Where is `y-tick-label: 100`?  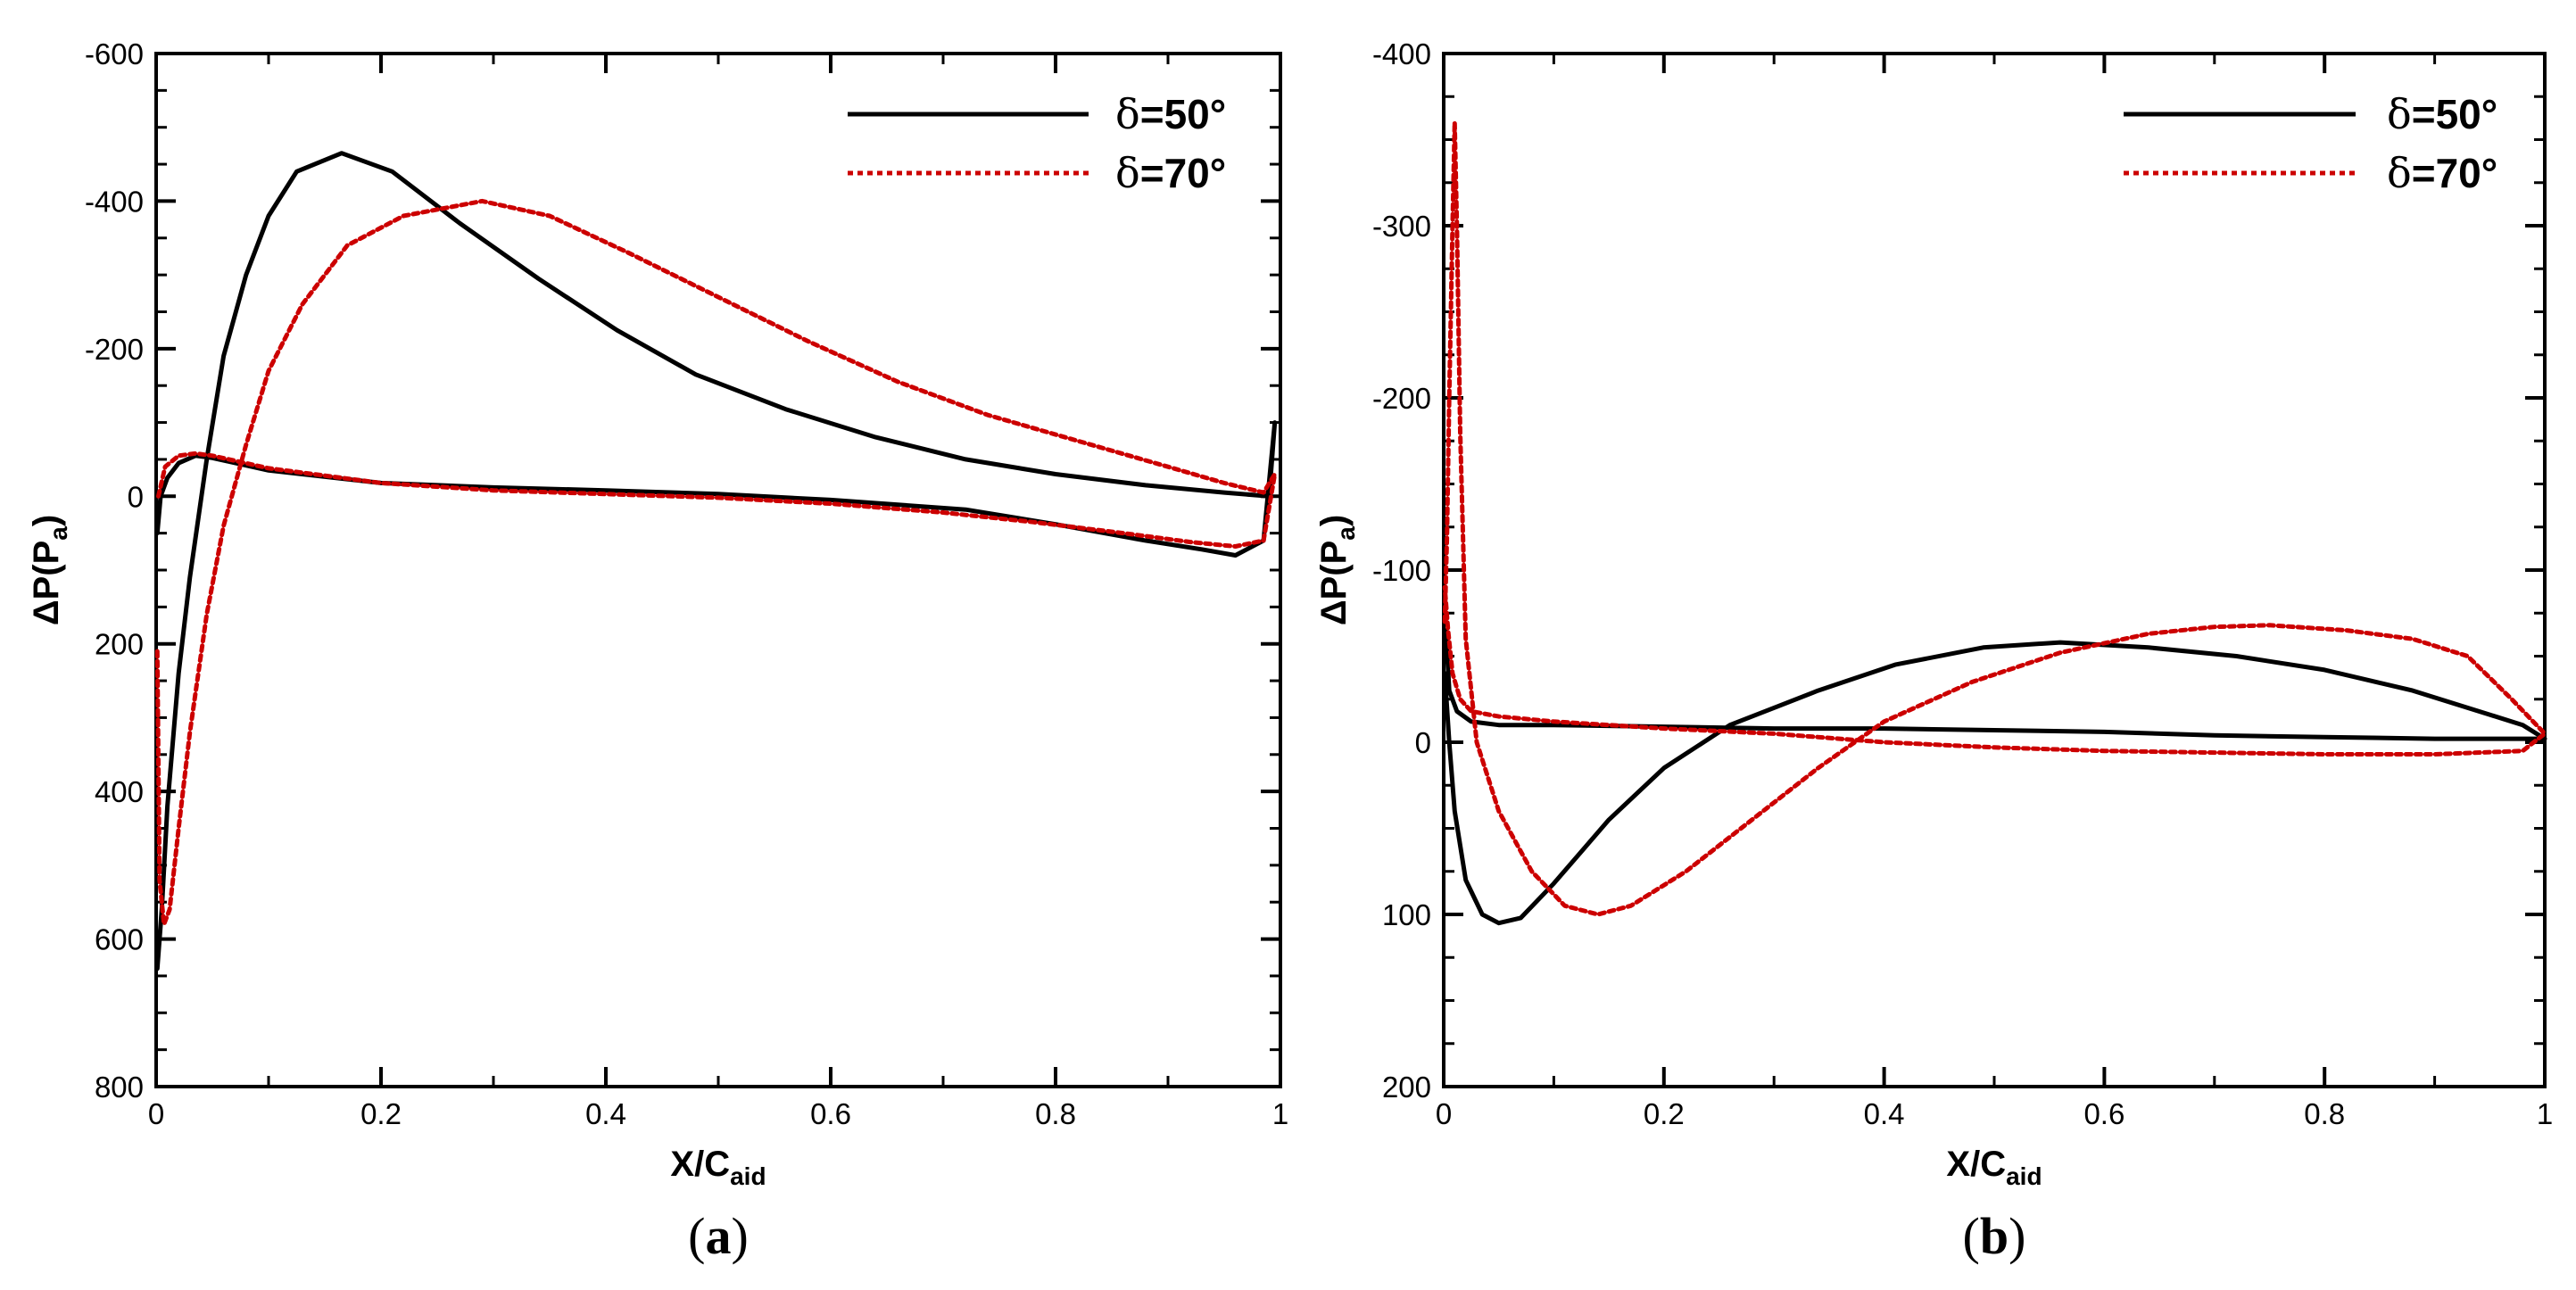
y-tick-label: 100 is located at coordinates (1406, 914).